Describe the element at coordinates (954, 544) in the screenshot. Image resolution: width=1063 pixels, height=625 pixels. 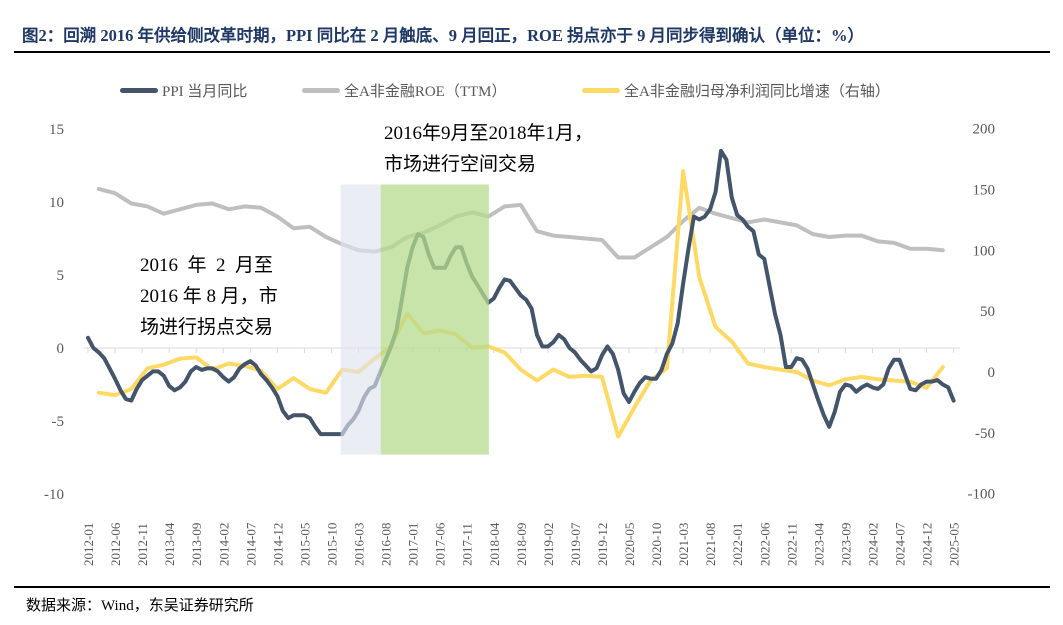
I see `x-tick-label: 2025-05` at that location.